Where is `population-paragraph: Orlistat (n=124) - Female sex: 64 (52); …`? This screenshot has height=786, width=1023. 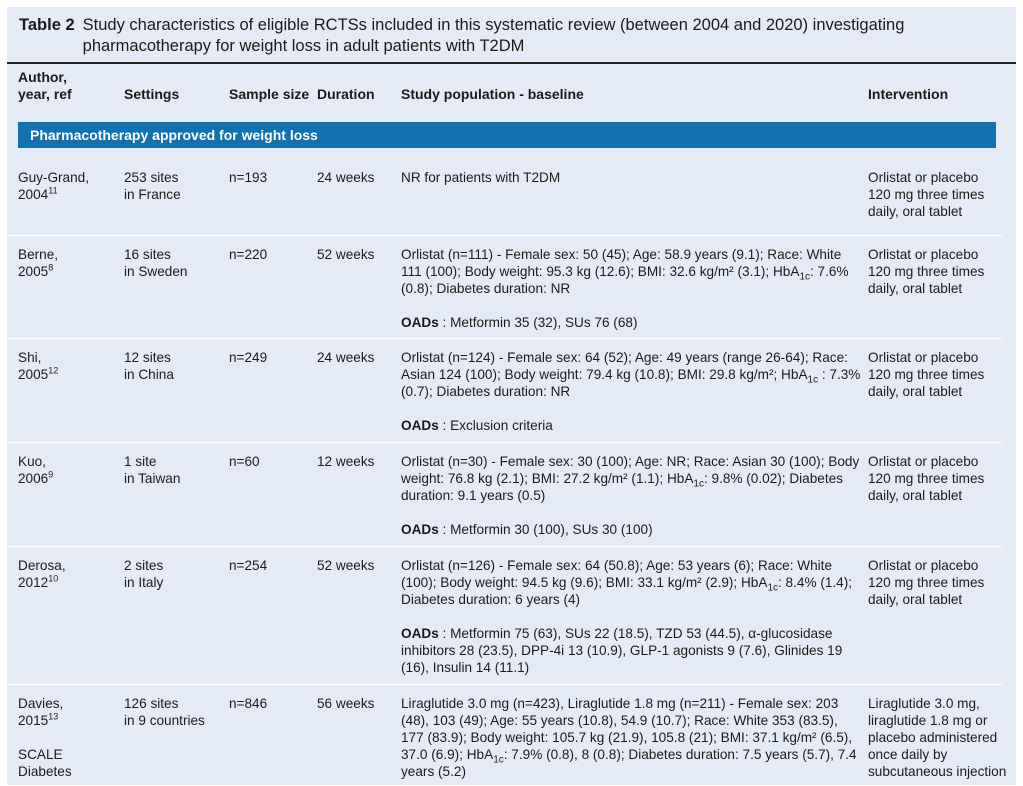 population-paragraph: Orlistat (n=124) - Female sex: 64 (52); … is located at coordinates (631, 374).